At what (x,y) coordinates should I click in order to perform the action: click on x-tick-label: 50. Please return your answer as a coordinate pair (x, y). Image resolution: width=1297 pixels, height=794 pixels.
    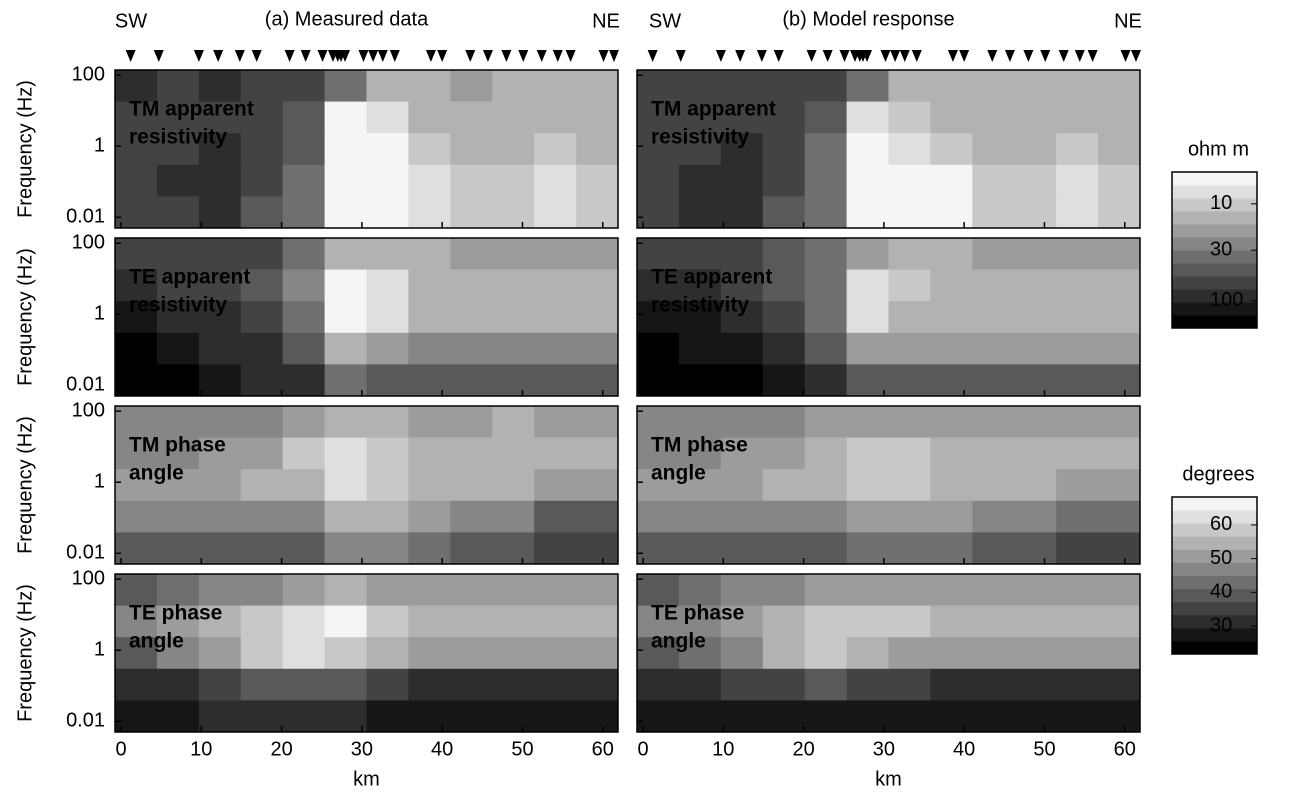
    Looking at the image, I should click on (1044, 749).